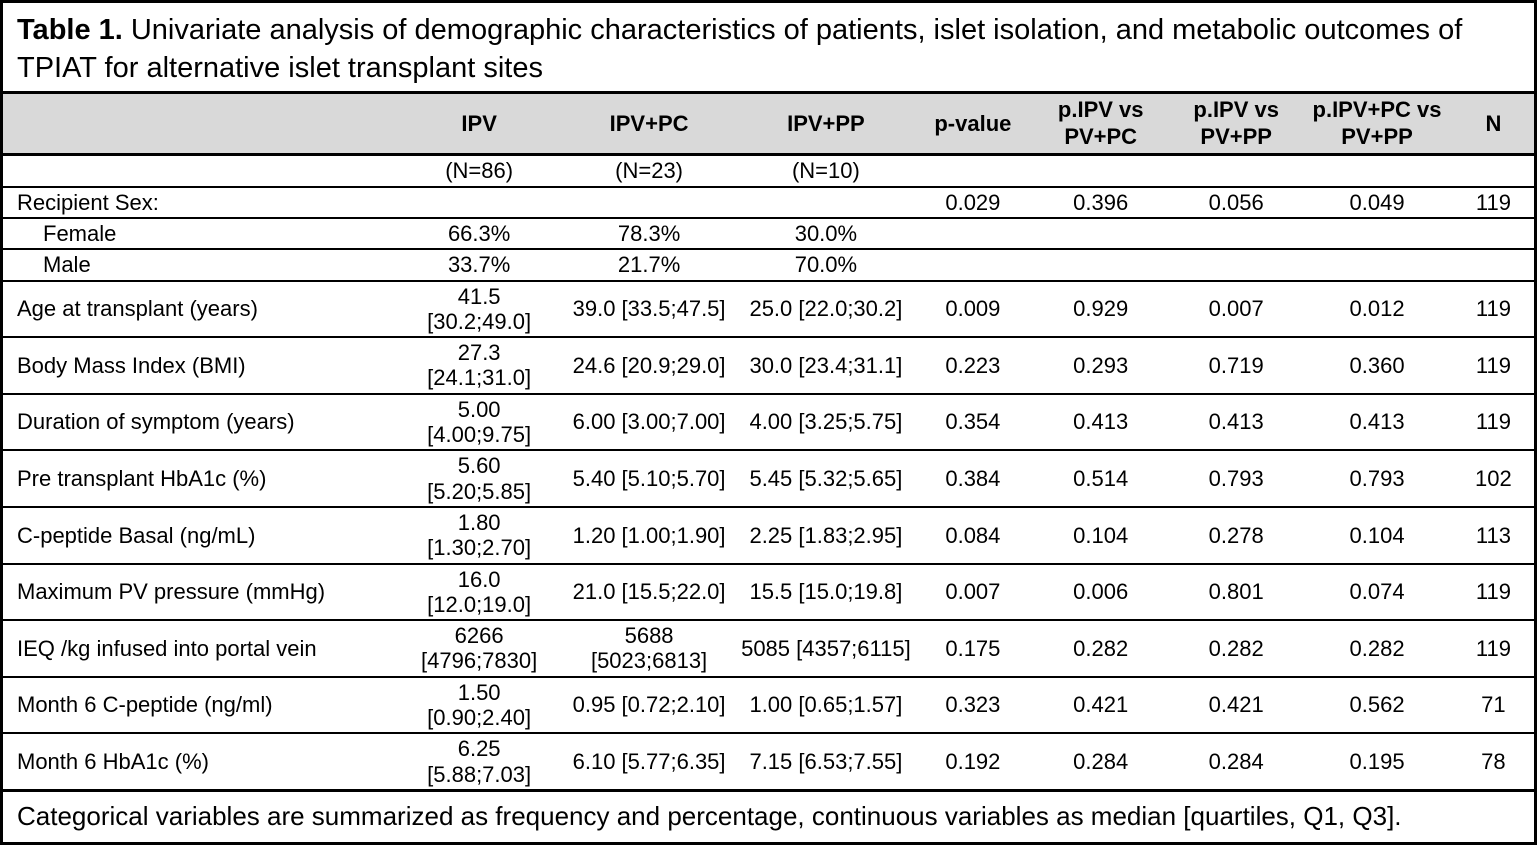 This screenshot has height=845, width=1537. Describe the element at coordinates (131, 365) in the screenshot. I see `row-label: Body Mass Index (BMI)` at that location.